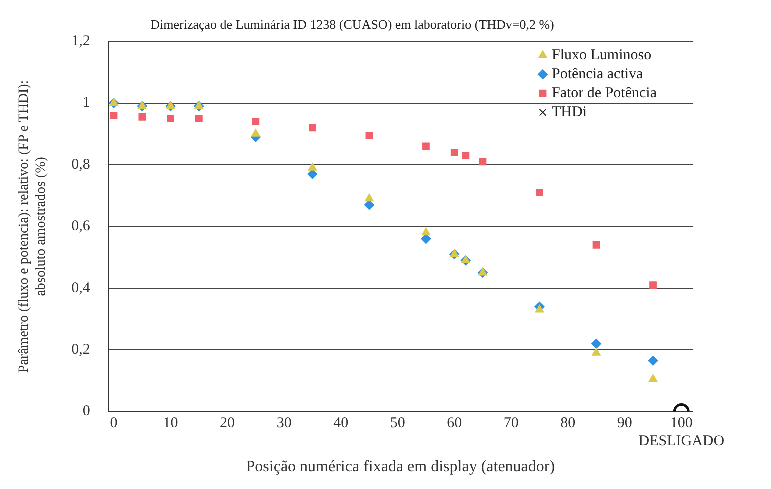 Image resolution: width=771 pixels, height=489 pixels. Describe the element at coordinates (81, 350) in the screenshot. I see `y-tick-label: 0,2` at that location.